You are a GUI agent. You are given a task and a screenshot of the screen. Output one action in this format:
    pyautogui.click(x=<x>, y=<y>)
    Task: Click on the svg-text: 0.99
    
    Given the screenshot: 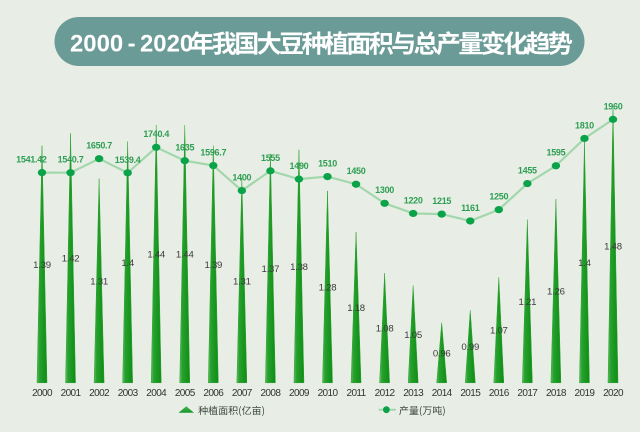 What is the action you would take?
    pyautogui.click(x=470, y=347)
    